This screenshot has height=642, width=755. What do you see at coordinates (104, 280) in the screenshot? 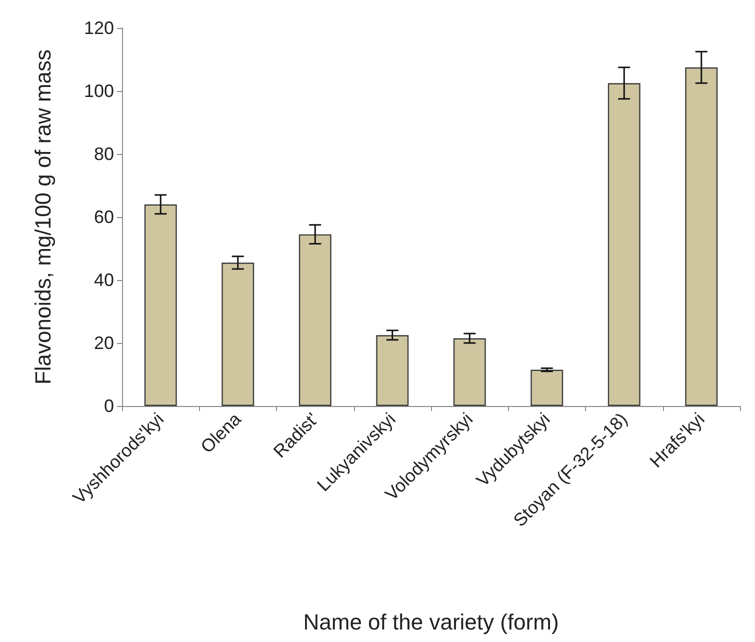
I see `y-tick-label: 40` at bounding box center [104, 280].